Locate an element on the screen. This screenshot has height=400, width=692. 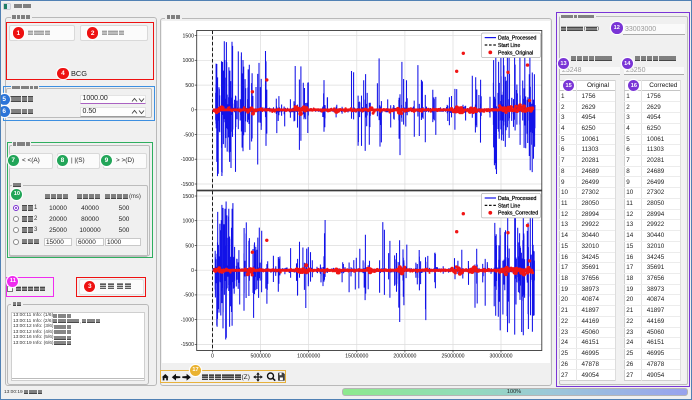
svg-text: 20000000 is located at coordinates (404, 357).